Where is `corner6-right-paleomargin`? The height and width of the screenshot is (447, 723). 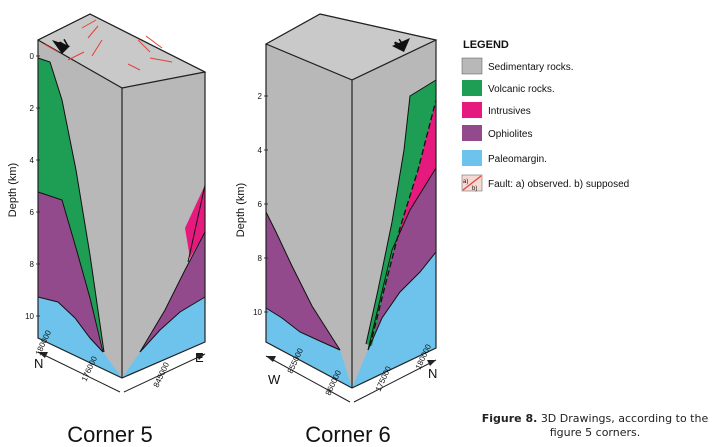 corner6-right-paleomargin is located at coordinates (394, 320).